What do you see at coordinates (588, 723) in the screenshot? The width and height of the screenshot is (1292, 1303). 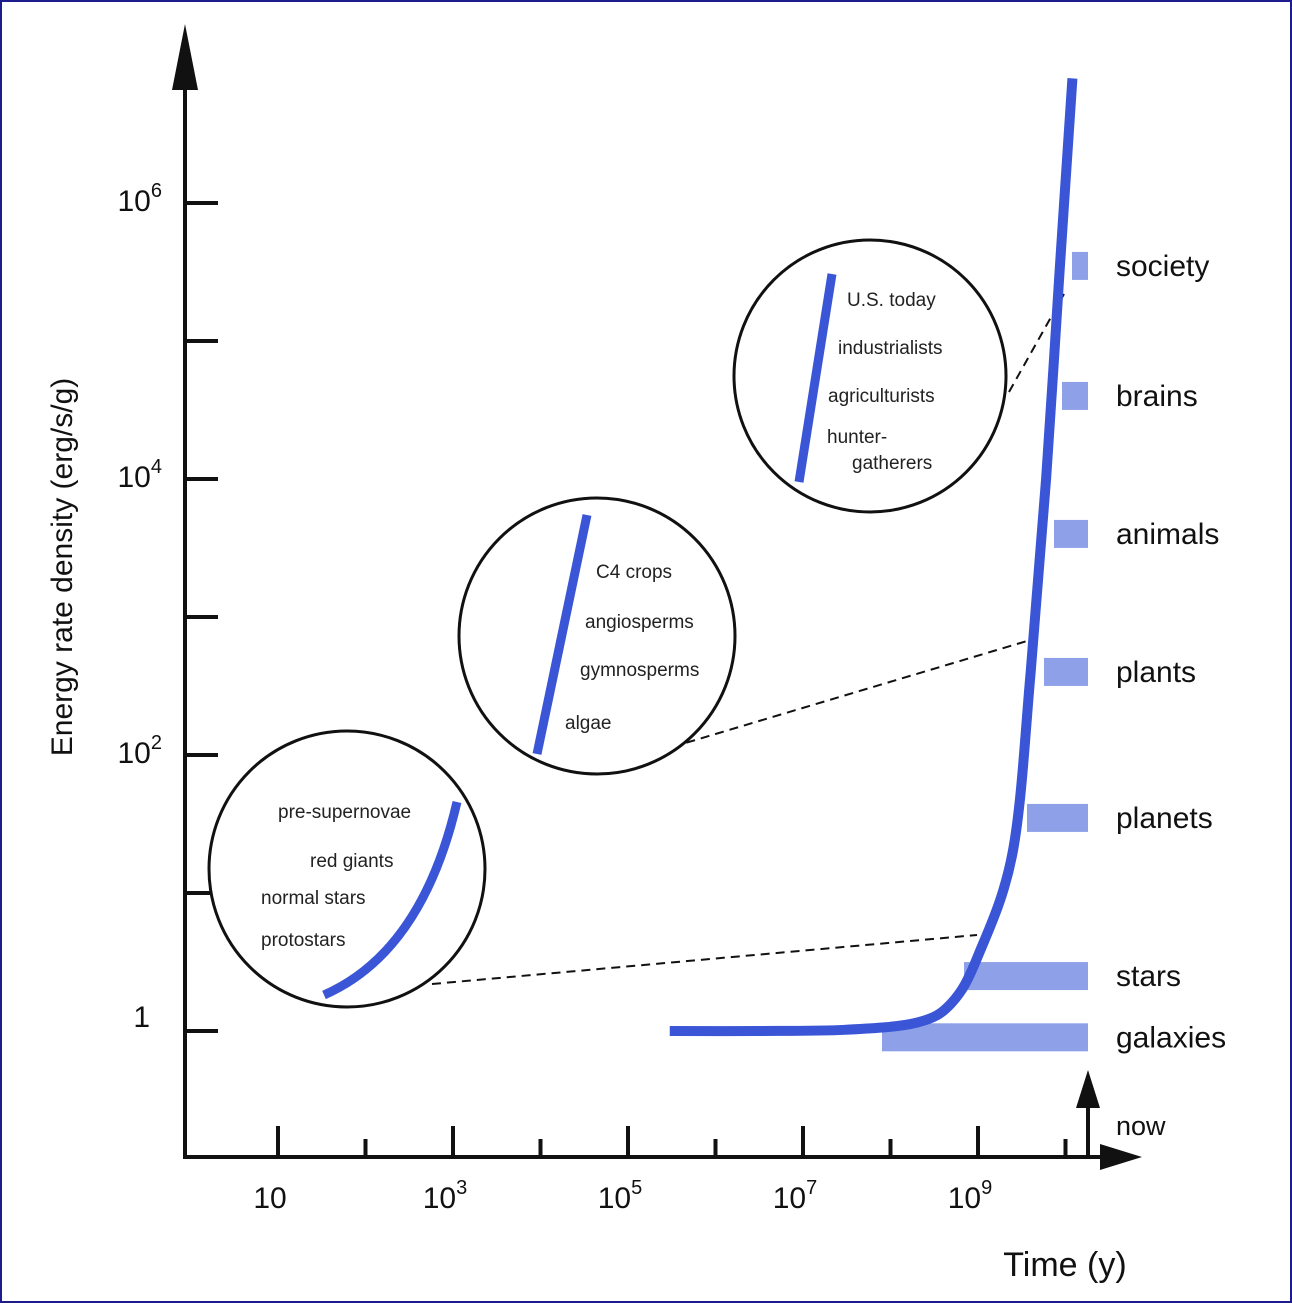 I see `inset-plants-label-4: algae` at bounding box center [588, 723].